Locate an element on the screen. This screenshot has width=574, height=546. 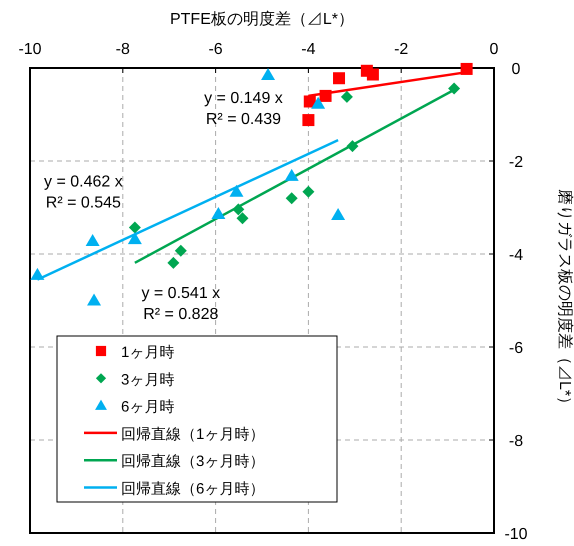
x-tick-label: -8 is located at coordinates (123, 49).